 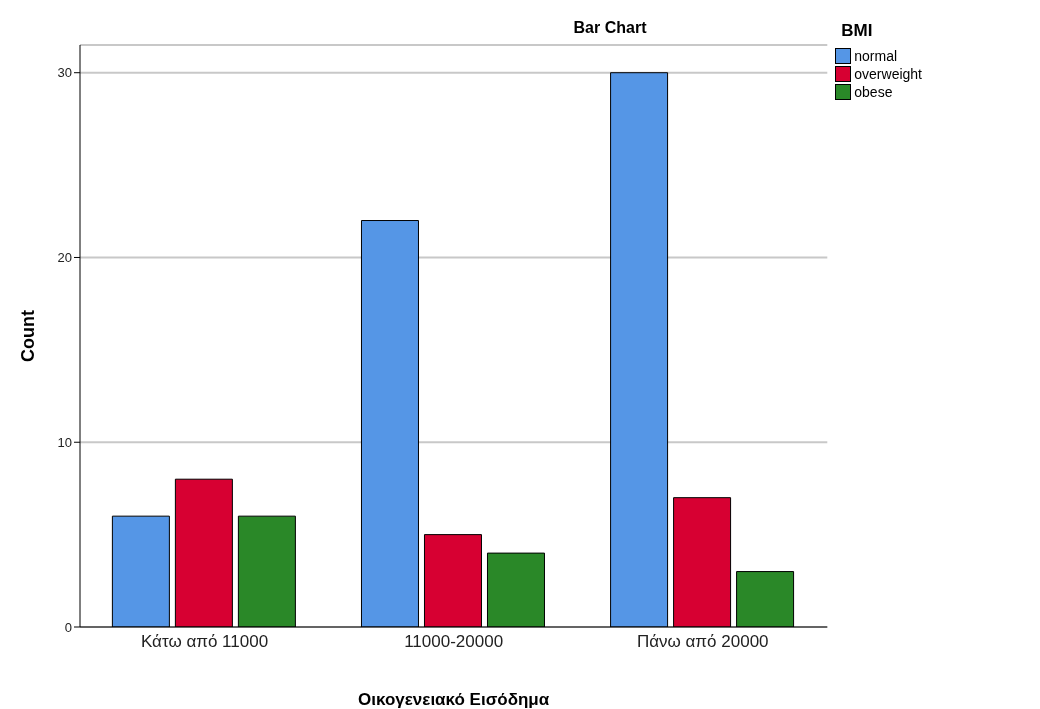 What do you see at coordinates (64, 442) in the screenshot?
I see `y-tick-label: 10` at bounding box center [64, 442].